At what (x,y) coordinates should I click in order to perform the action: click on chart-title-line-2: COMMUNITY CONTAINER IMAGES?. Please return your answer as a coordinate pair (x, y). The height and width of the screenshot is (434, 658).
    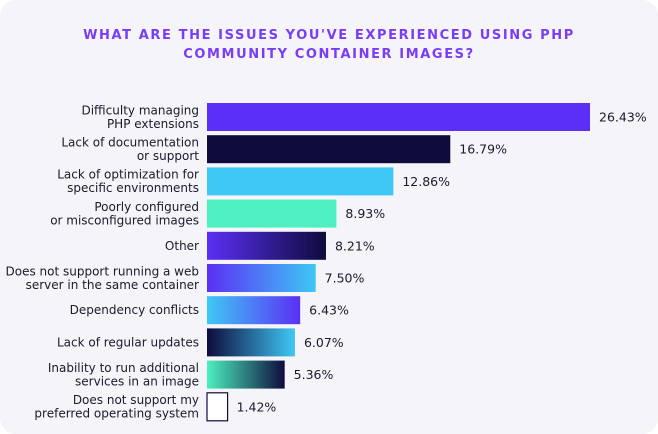
    Looking at the image, I should click on (329, 54).